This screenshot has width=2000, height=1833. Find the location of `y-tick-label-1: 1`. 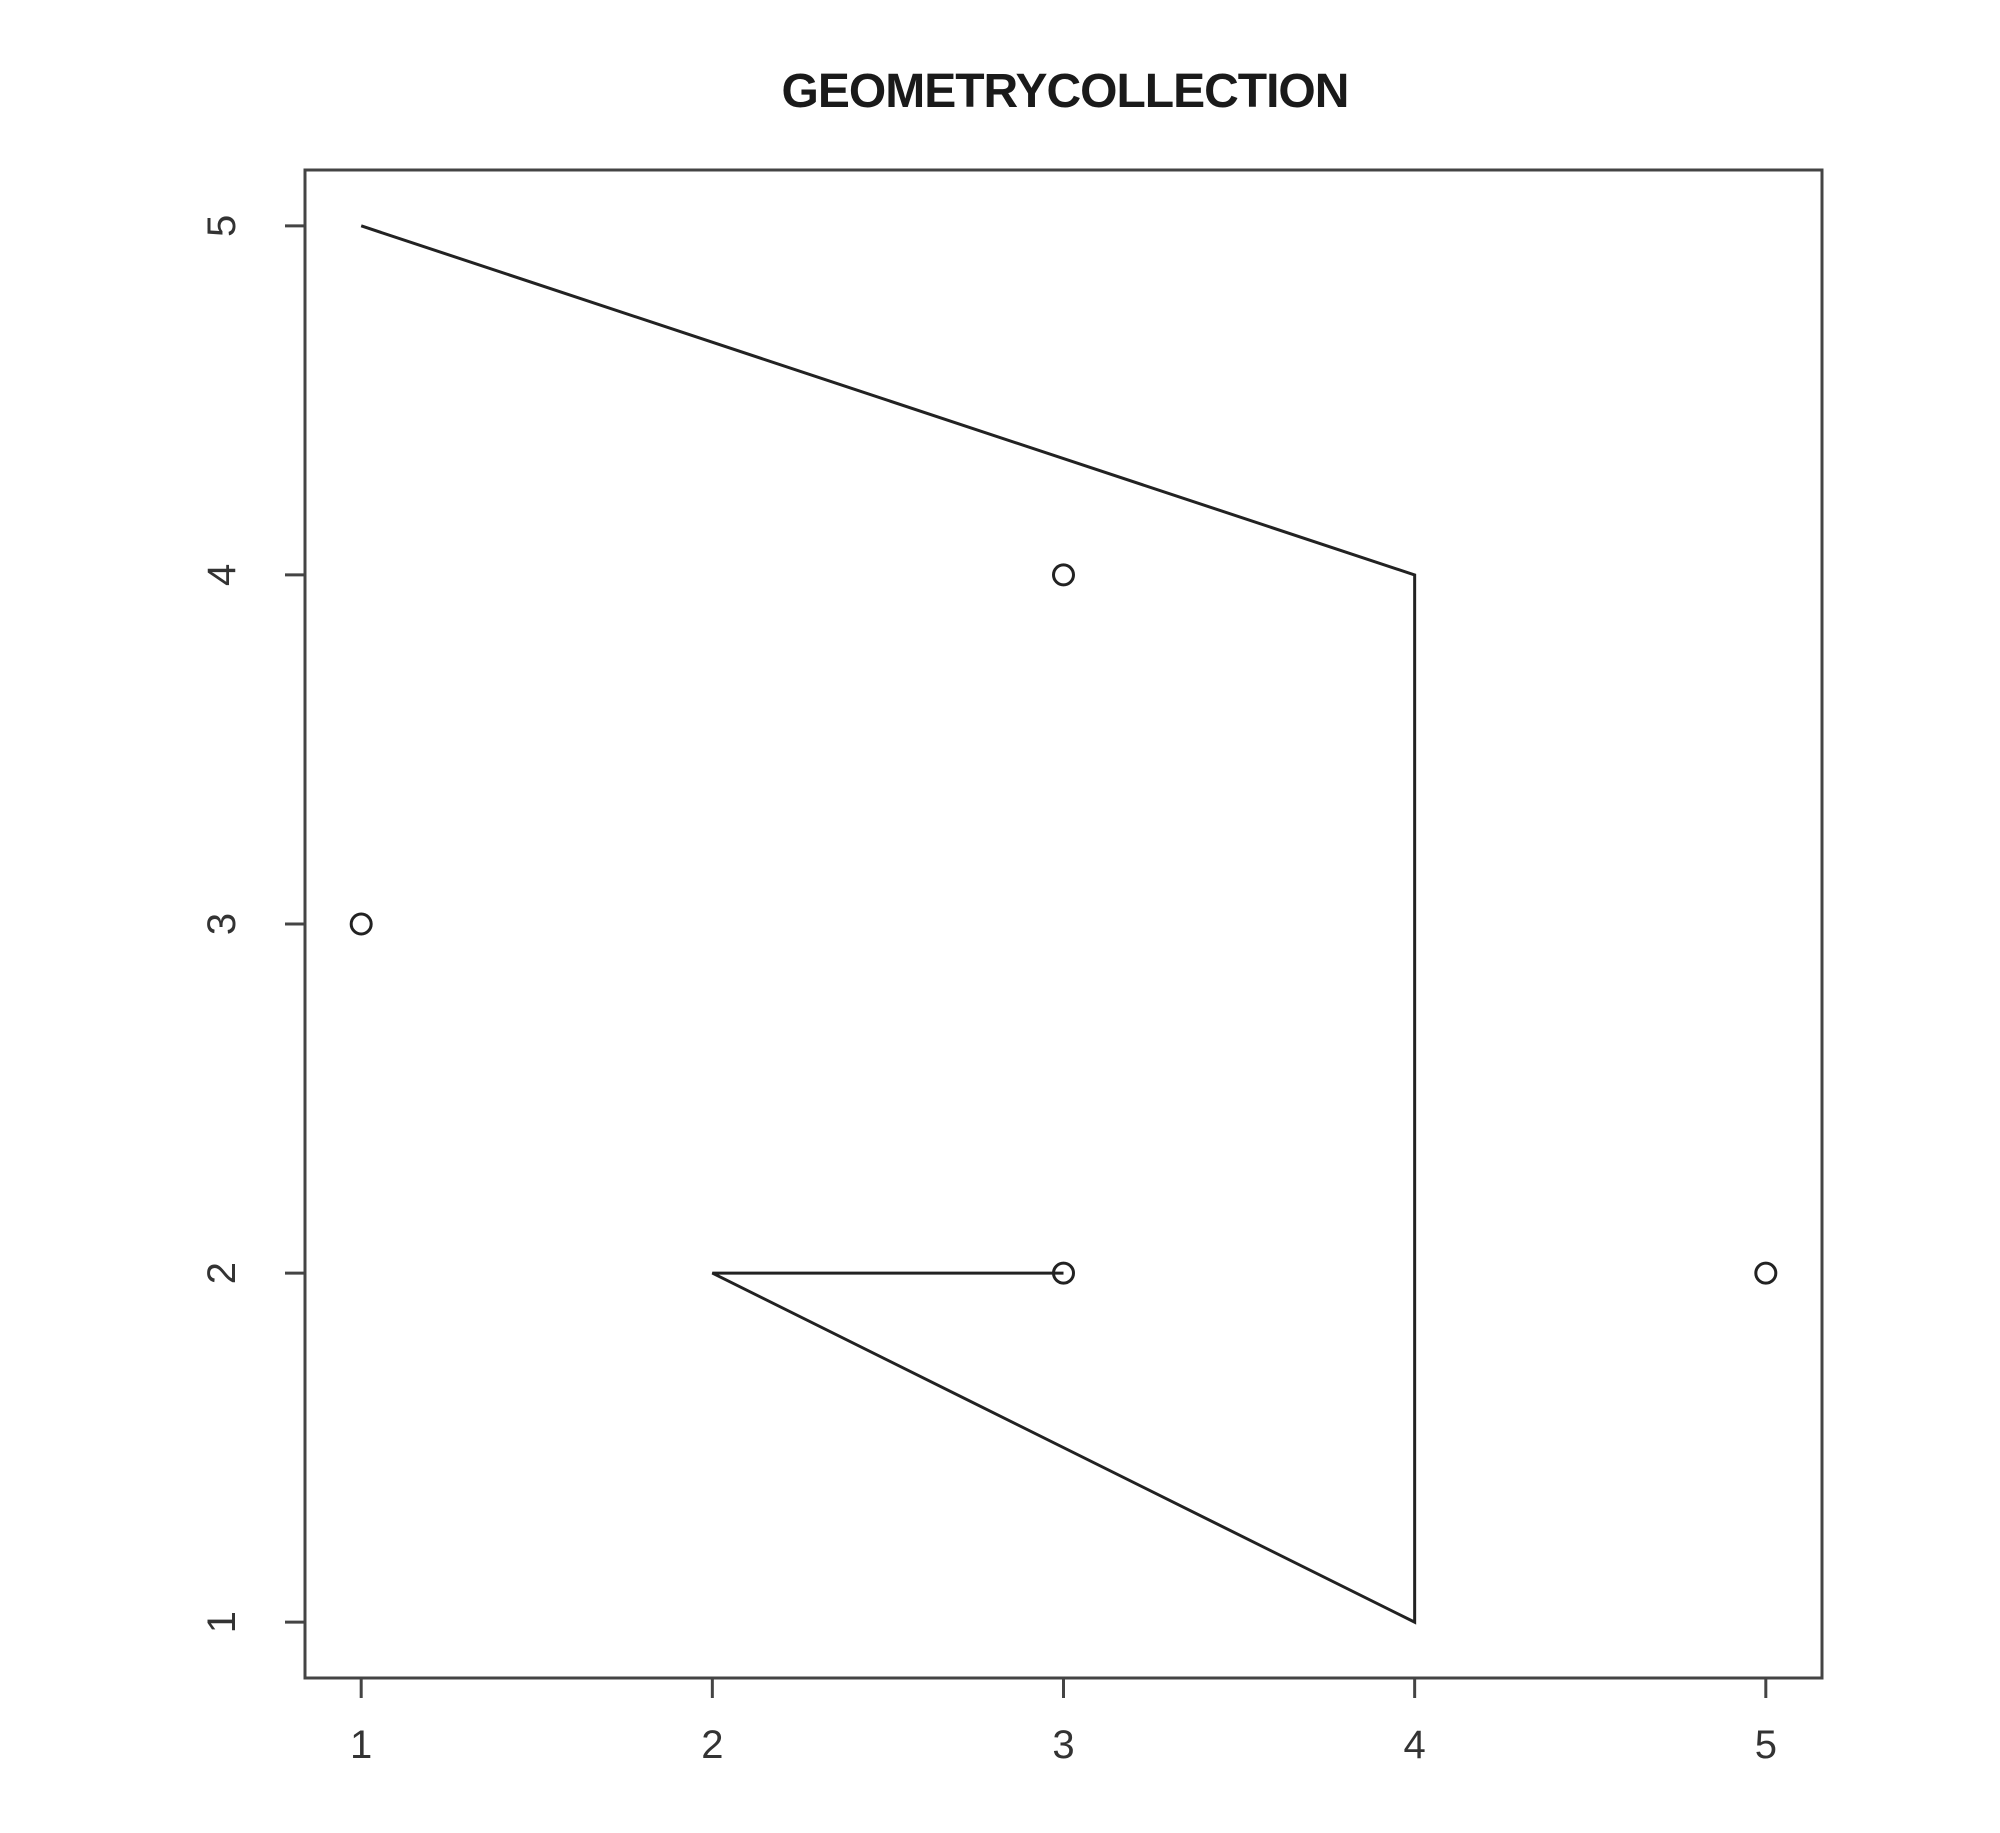

y-tick-label-1: 1 is located at coordinates (222, 1622).